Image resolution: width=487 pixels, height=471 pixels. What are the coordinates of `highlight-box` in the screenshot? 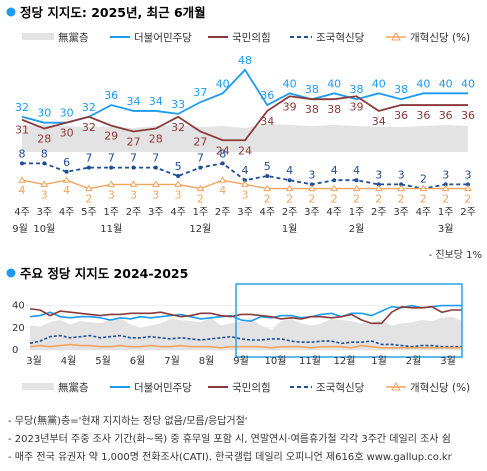 It's located at (349, 320).